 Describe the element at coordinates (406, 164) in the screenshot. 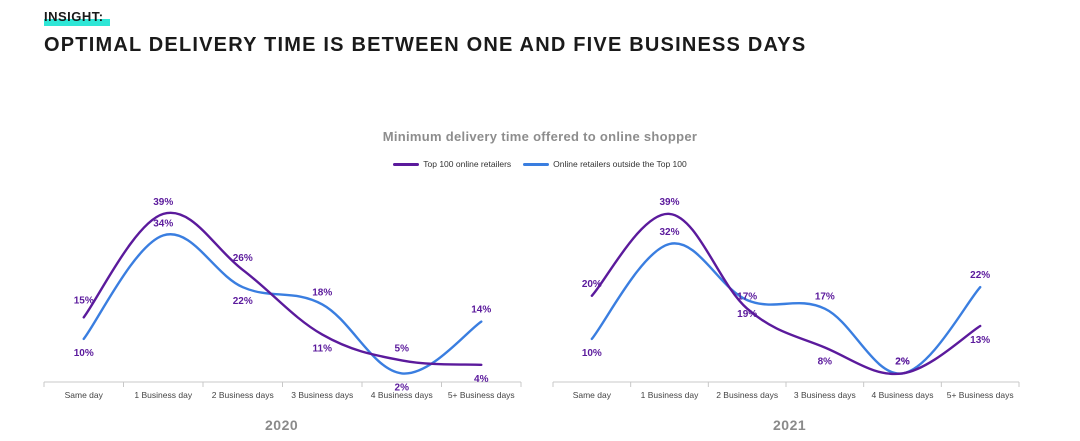

I see `legend-swatch-top100` at that location.